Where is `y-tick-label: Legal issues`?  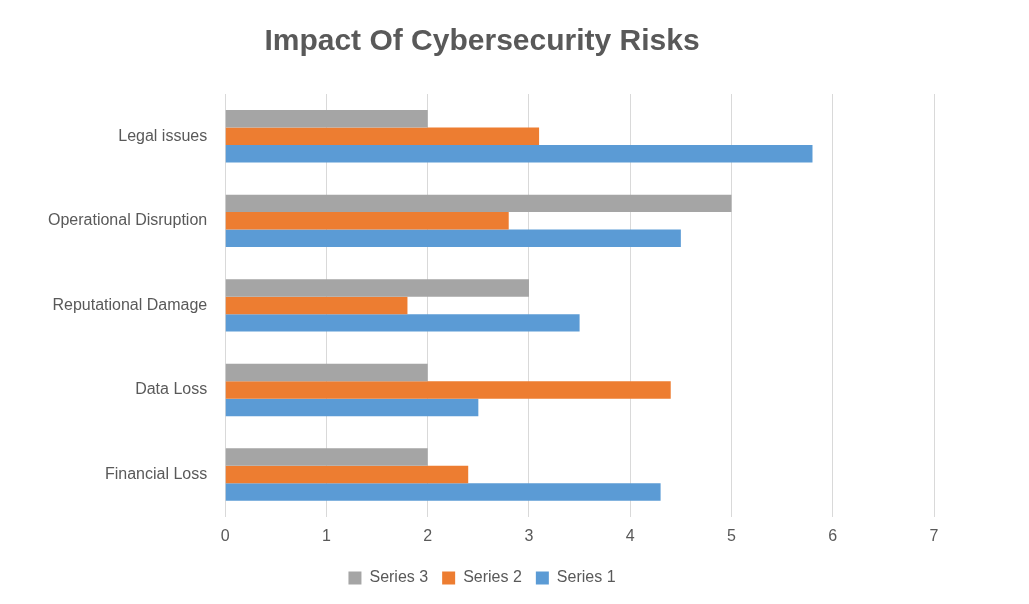
y-tick-label: Legal issues is located at coordinates (163, 135).